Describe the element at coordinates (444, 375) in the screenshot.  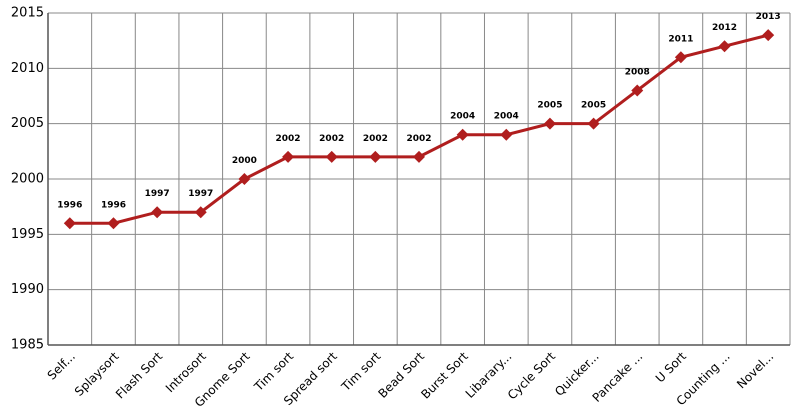
I see `x-tick-label: Burst Sort` at that location.